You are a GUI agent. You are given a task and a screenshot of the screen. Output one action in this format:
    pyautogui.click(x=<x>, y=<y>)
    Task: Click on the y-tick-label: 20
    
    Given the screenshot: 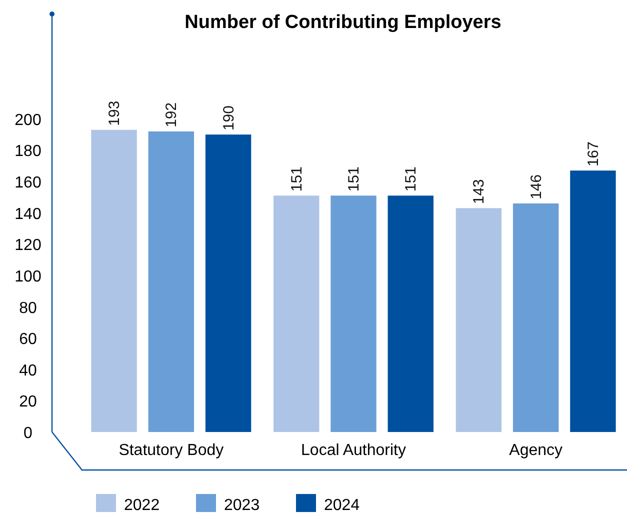 What is the action you would take?
    pyautogui.click(x=28, y=402)
    